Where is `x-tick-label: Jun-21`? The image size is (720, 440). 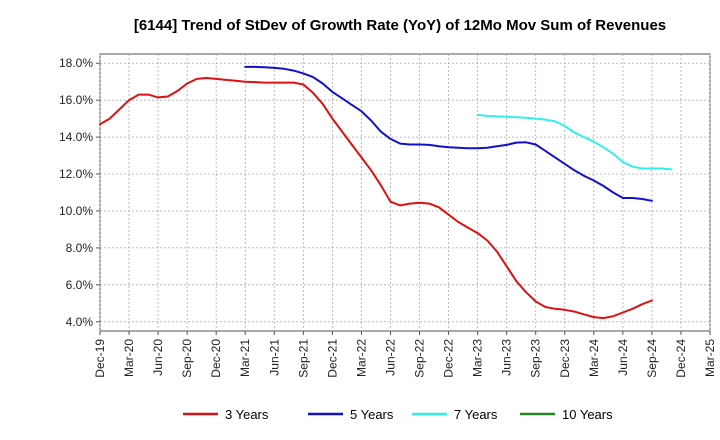
x-tick-label: Jun-21 is located at coordinates (274, 357).